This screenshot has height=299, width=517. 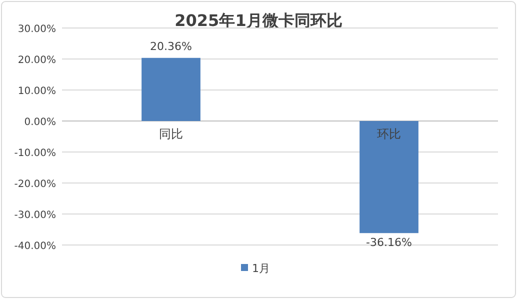 I want to click on text: -36.16%, so click(x=389, y=243).